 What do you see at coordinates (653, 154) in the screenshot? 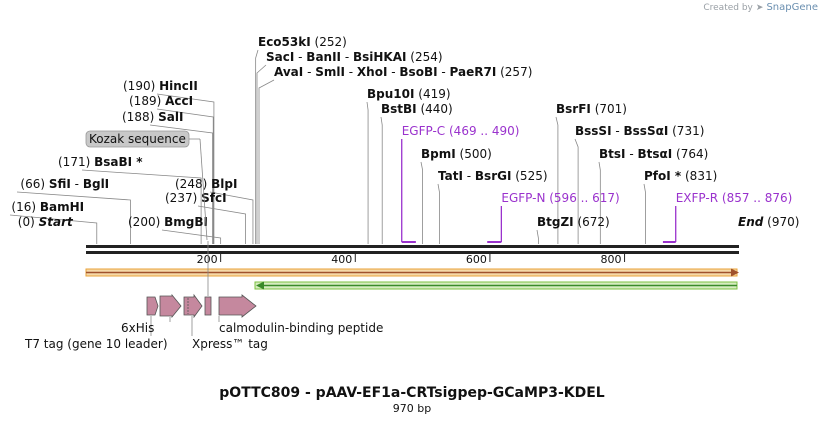
I see `enzyme-label-e20: BtsI - BtsαI (764)` at bounding box center [653, 154].